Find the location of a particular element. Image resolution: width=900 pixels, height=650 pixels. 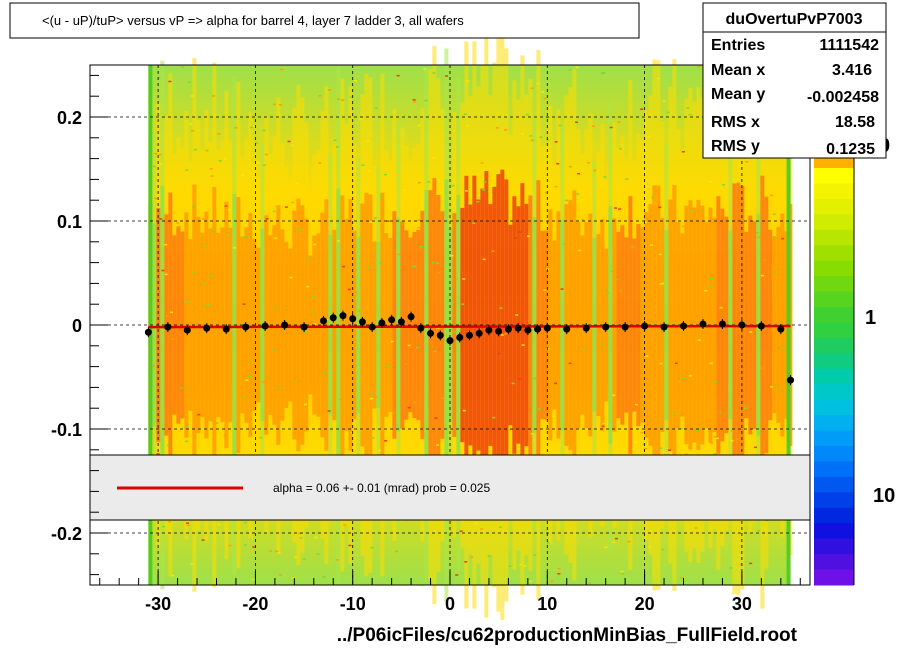

stats-name: duOvertuPvP7003 is located at coordinates (794, 19).